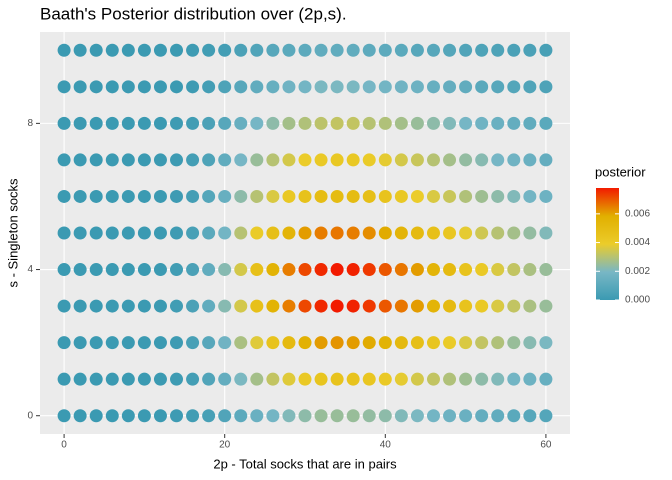 The width and height of the screenshot is (672, 480). What do you see at coordinates (30, 415) in the screenshot?
I see `y-tick-label: 0` at bounding box center [30, 415].